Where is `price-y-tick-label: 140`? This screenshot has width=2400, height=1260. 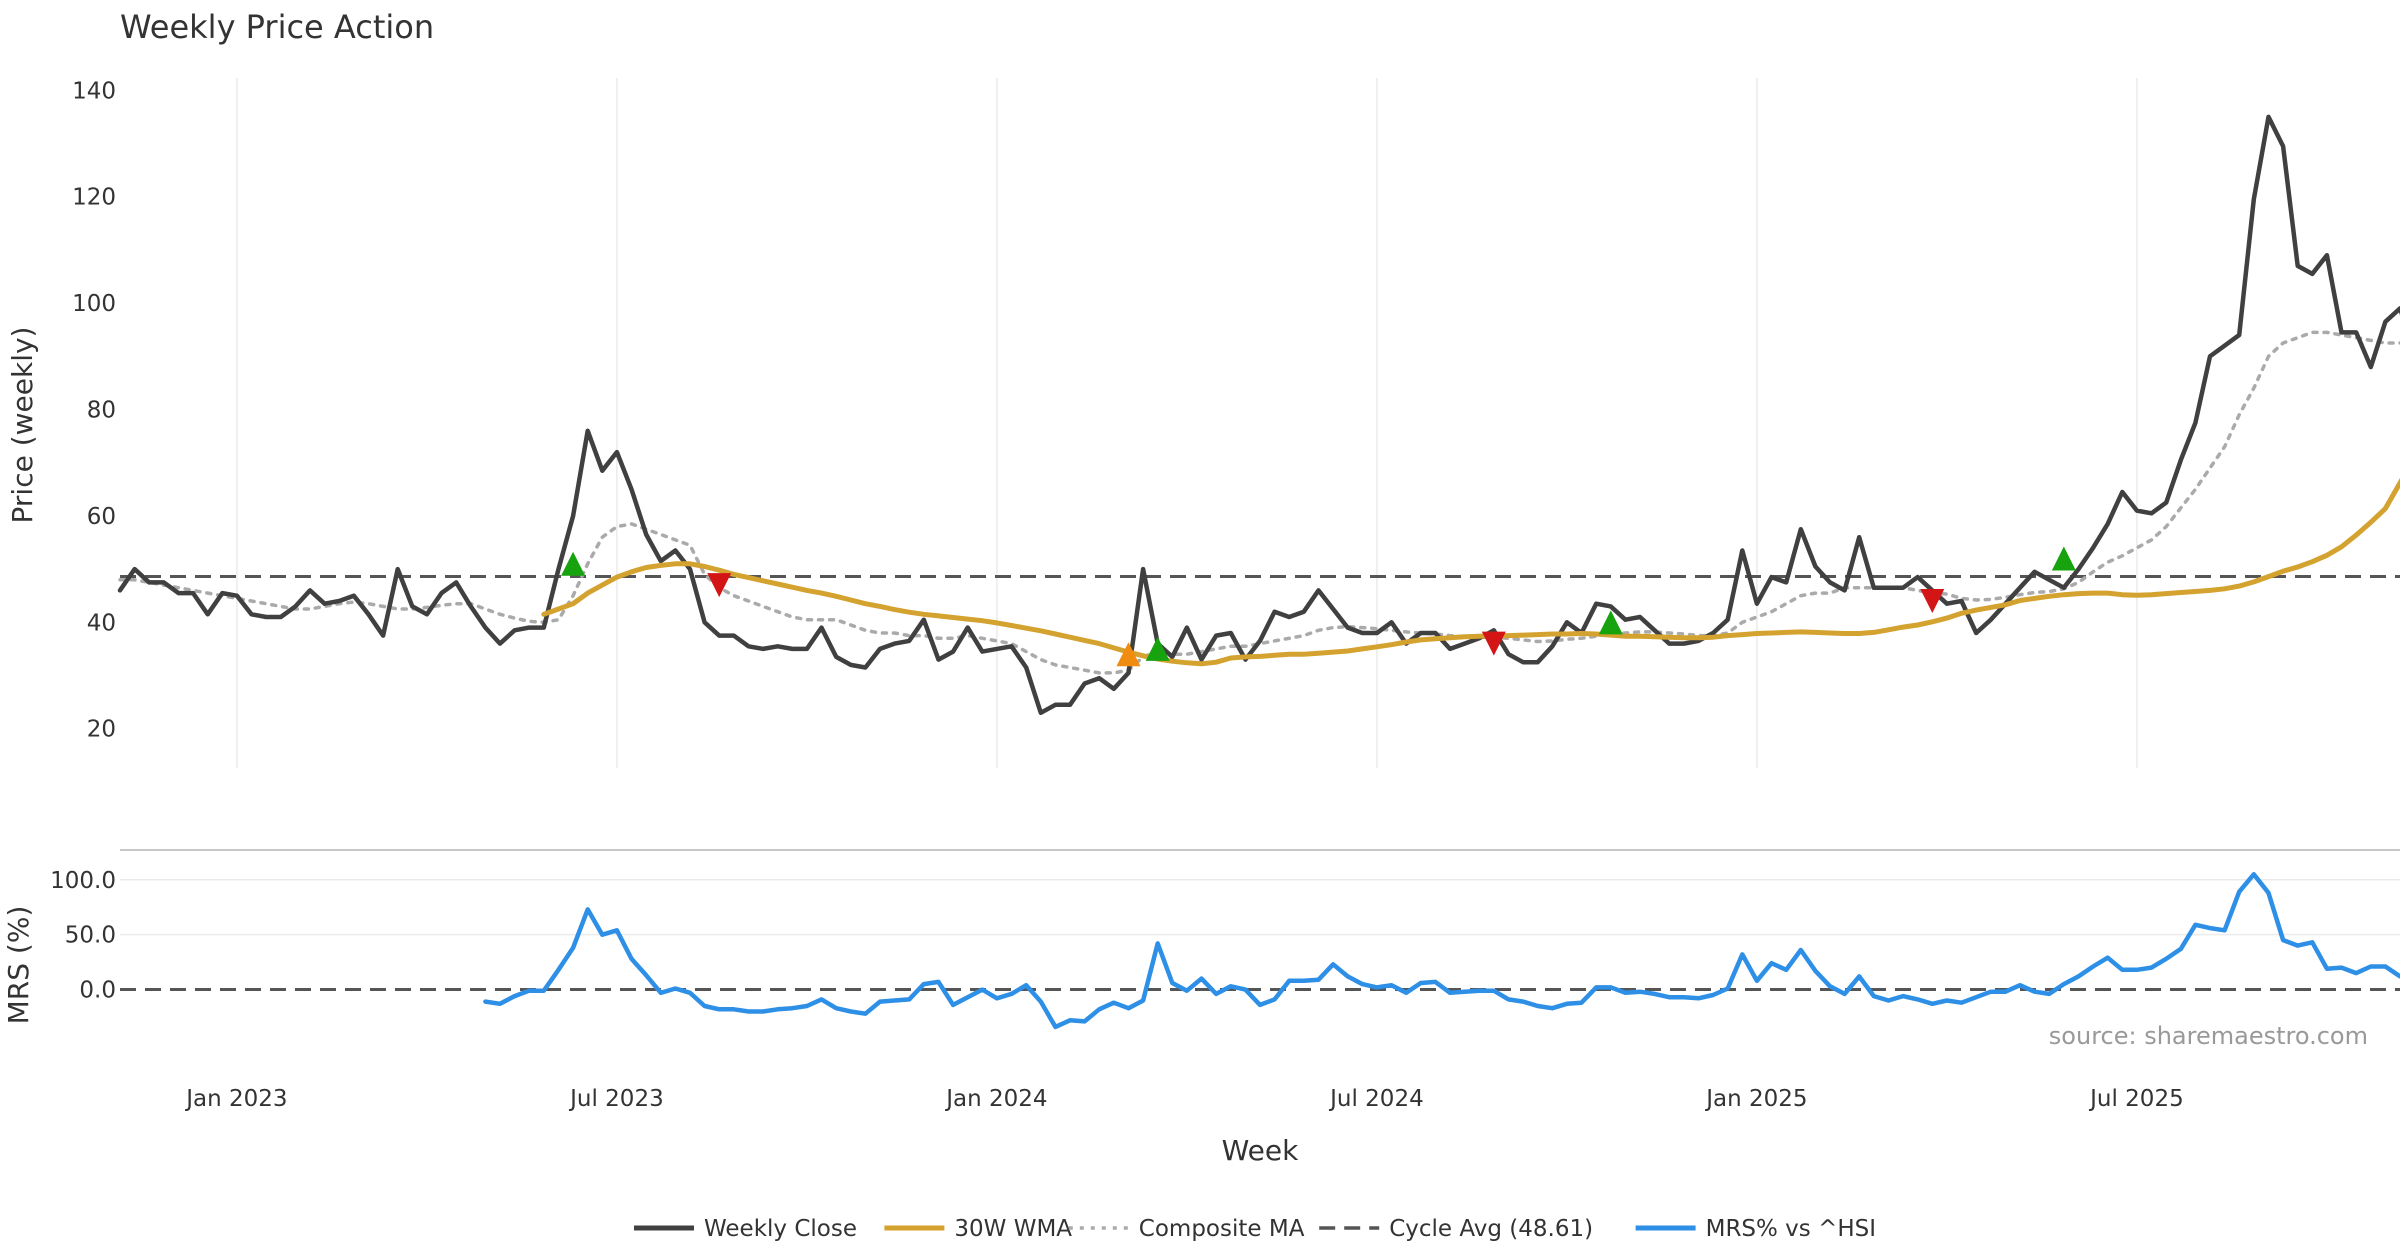 price-y-tick-label: 140 is located at coordinates (94, 91).